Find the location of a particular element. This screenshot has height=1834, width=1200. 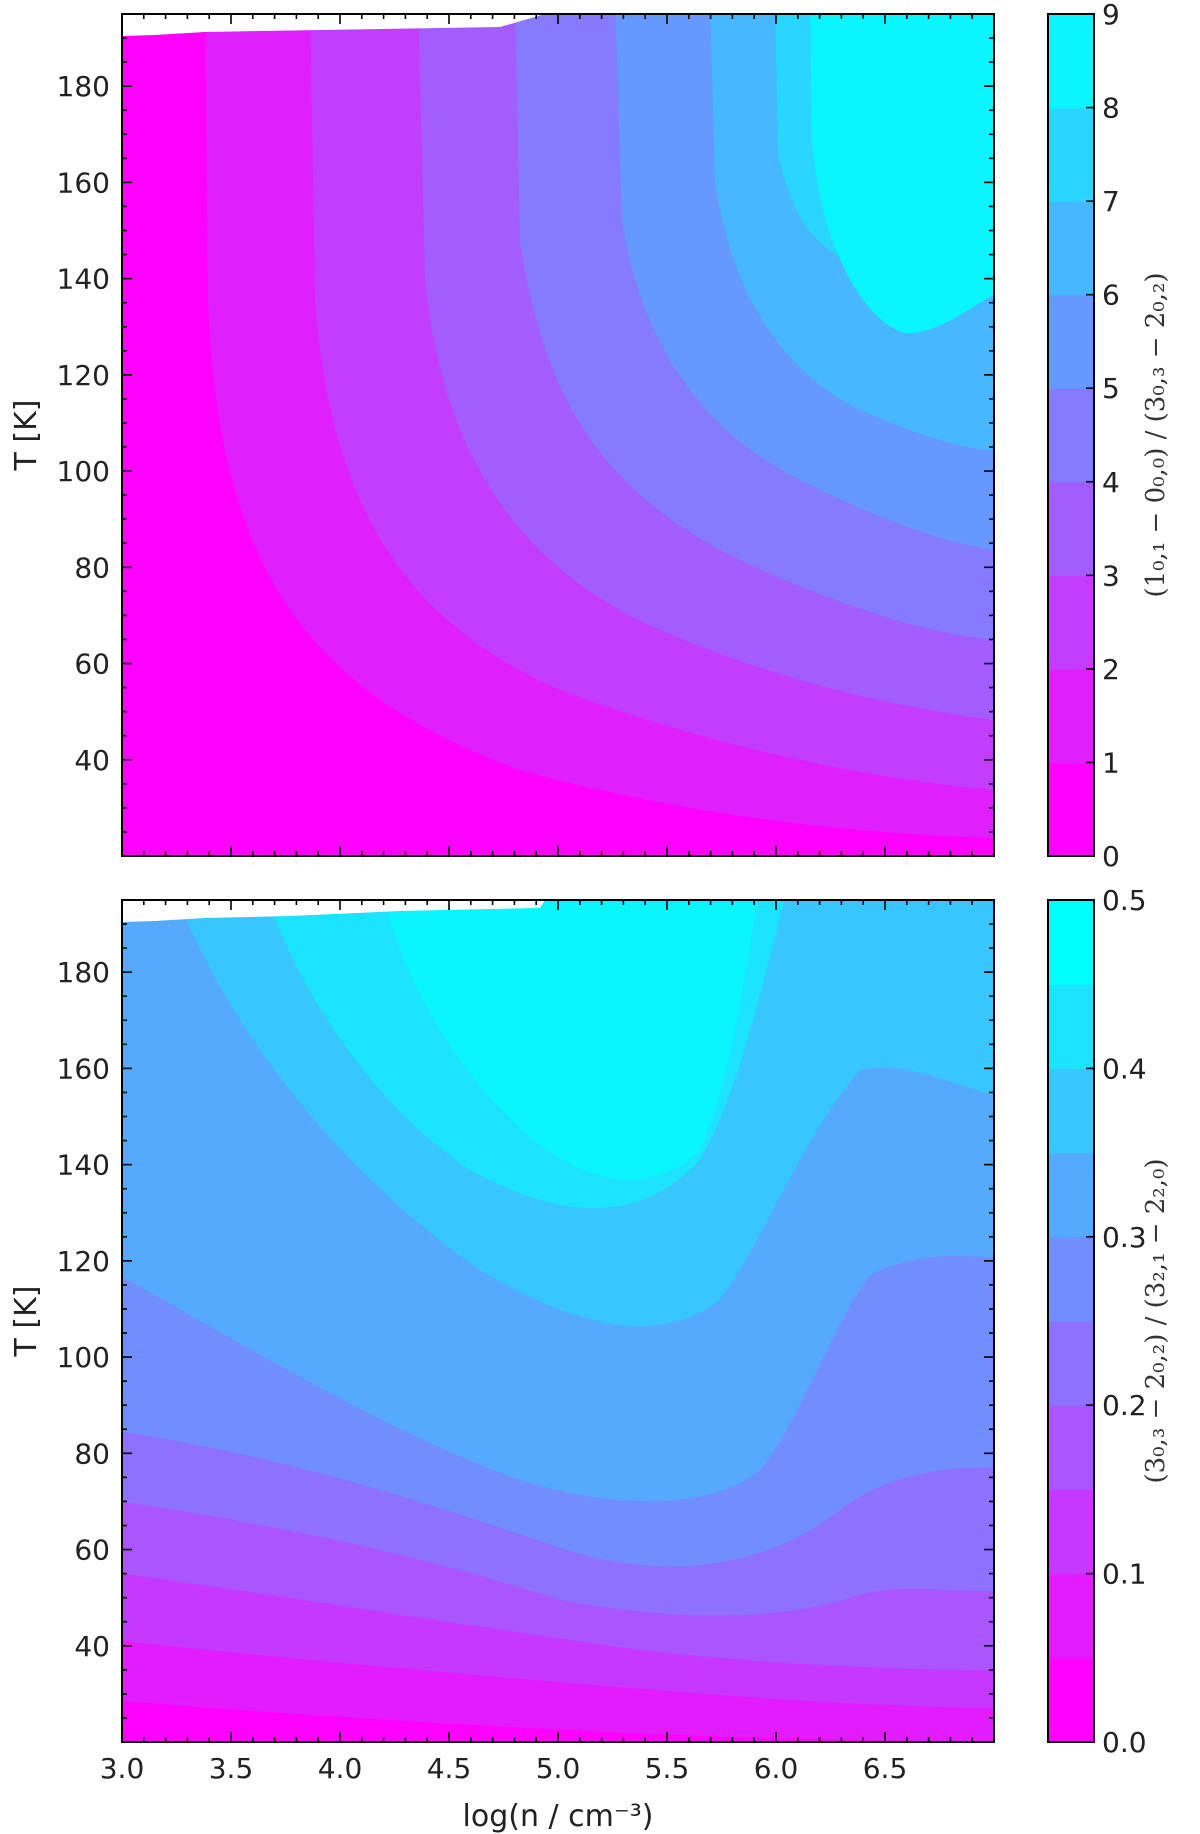

top-colorbar-tick-label: 8 is located at coordinates (1111, 108).